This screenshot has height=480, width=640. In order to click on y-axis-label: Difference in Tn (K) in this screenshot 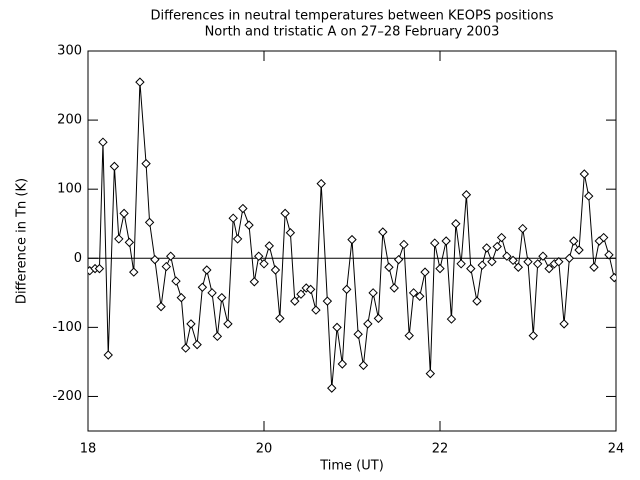, I will do `click(22, 241)`.